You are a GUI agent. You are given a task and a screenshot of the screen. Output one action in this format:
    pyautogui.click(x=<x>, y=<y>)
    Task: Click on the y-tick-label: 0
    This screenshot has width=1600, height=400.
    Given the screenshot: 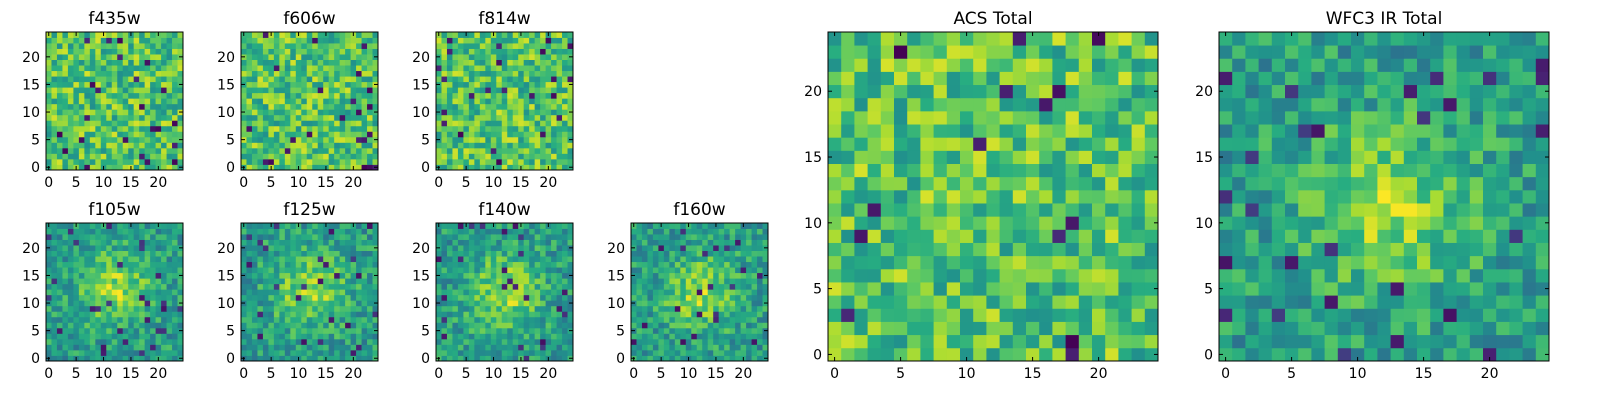 What is the action you would take?
    pyautogui.click(x=425, y=168)
    